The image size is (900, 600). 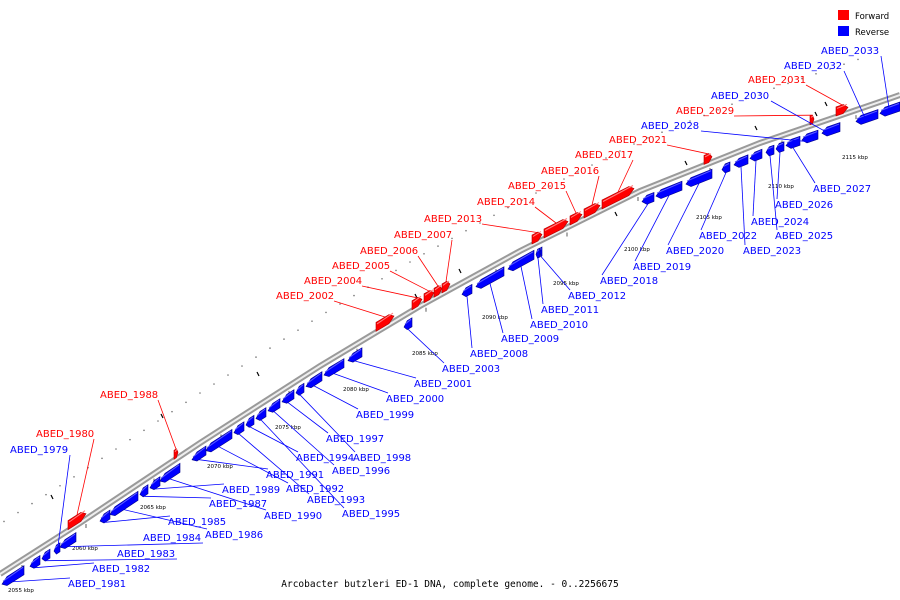 I want to click on gene-label: ABED_2011, so click(x=570, y=310).